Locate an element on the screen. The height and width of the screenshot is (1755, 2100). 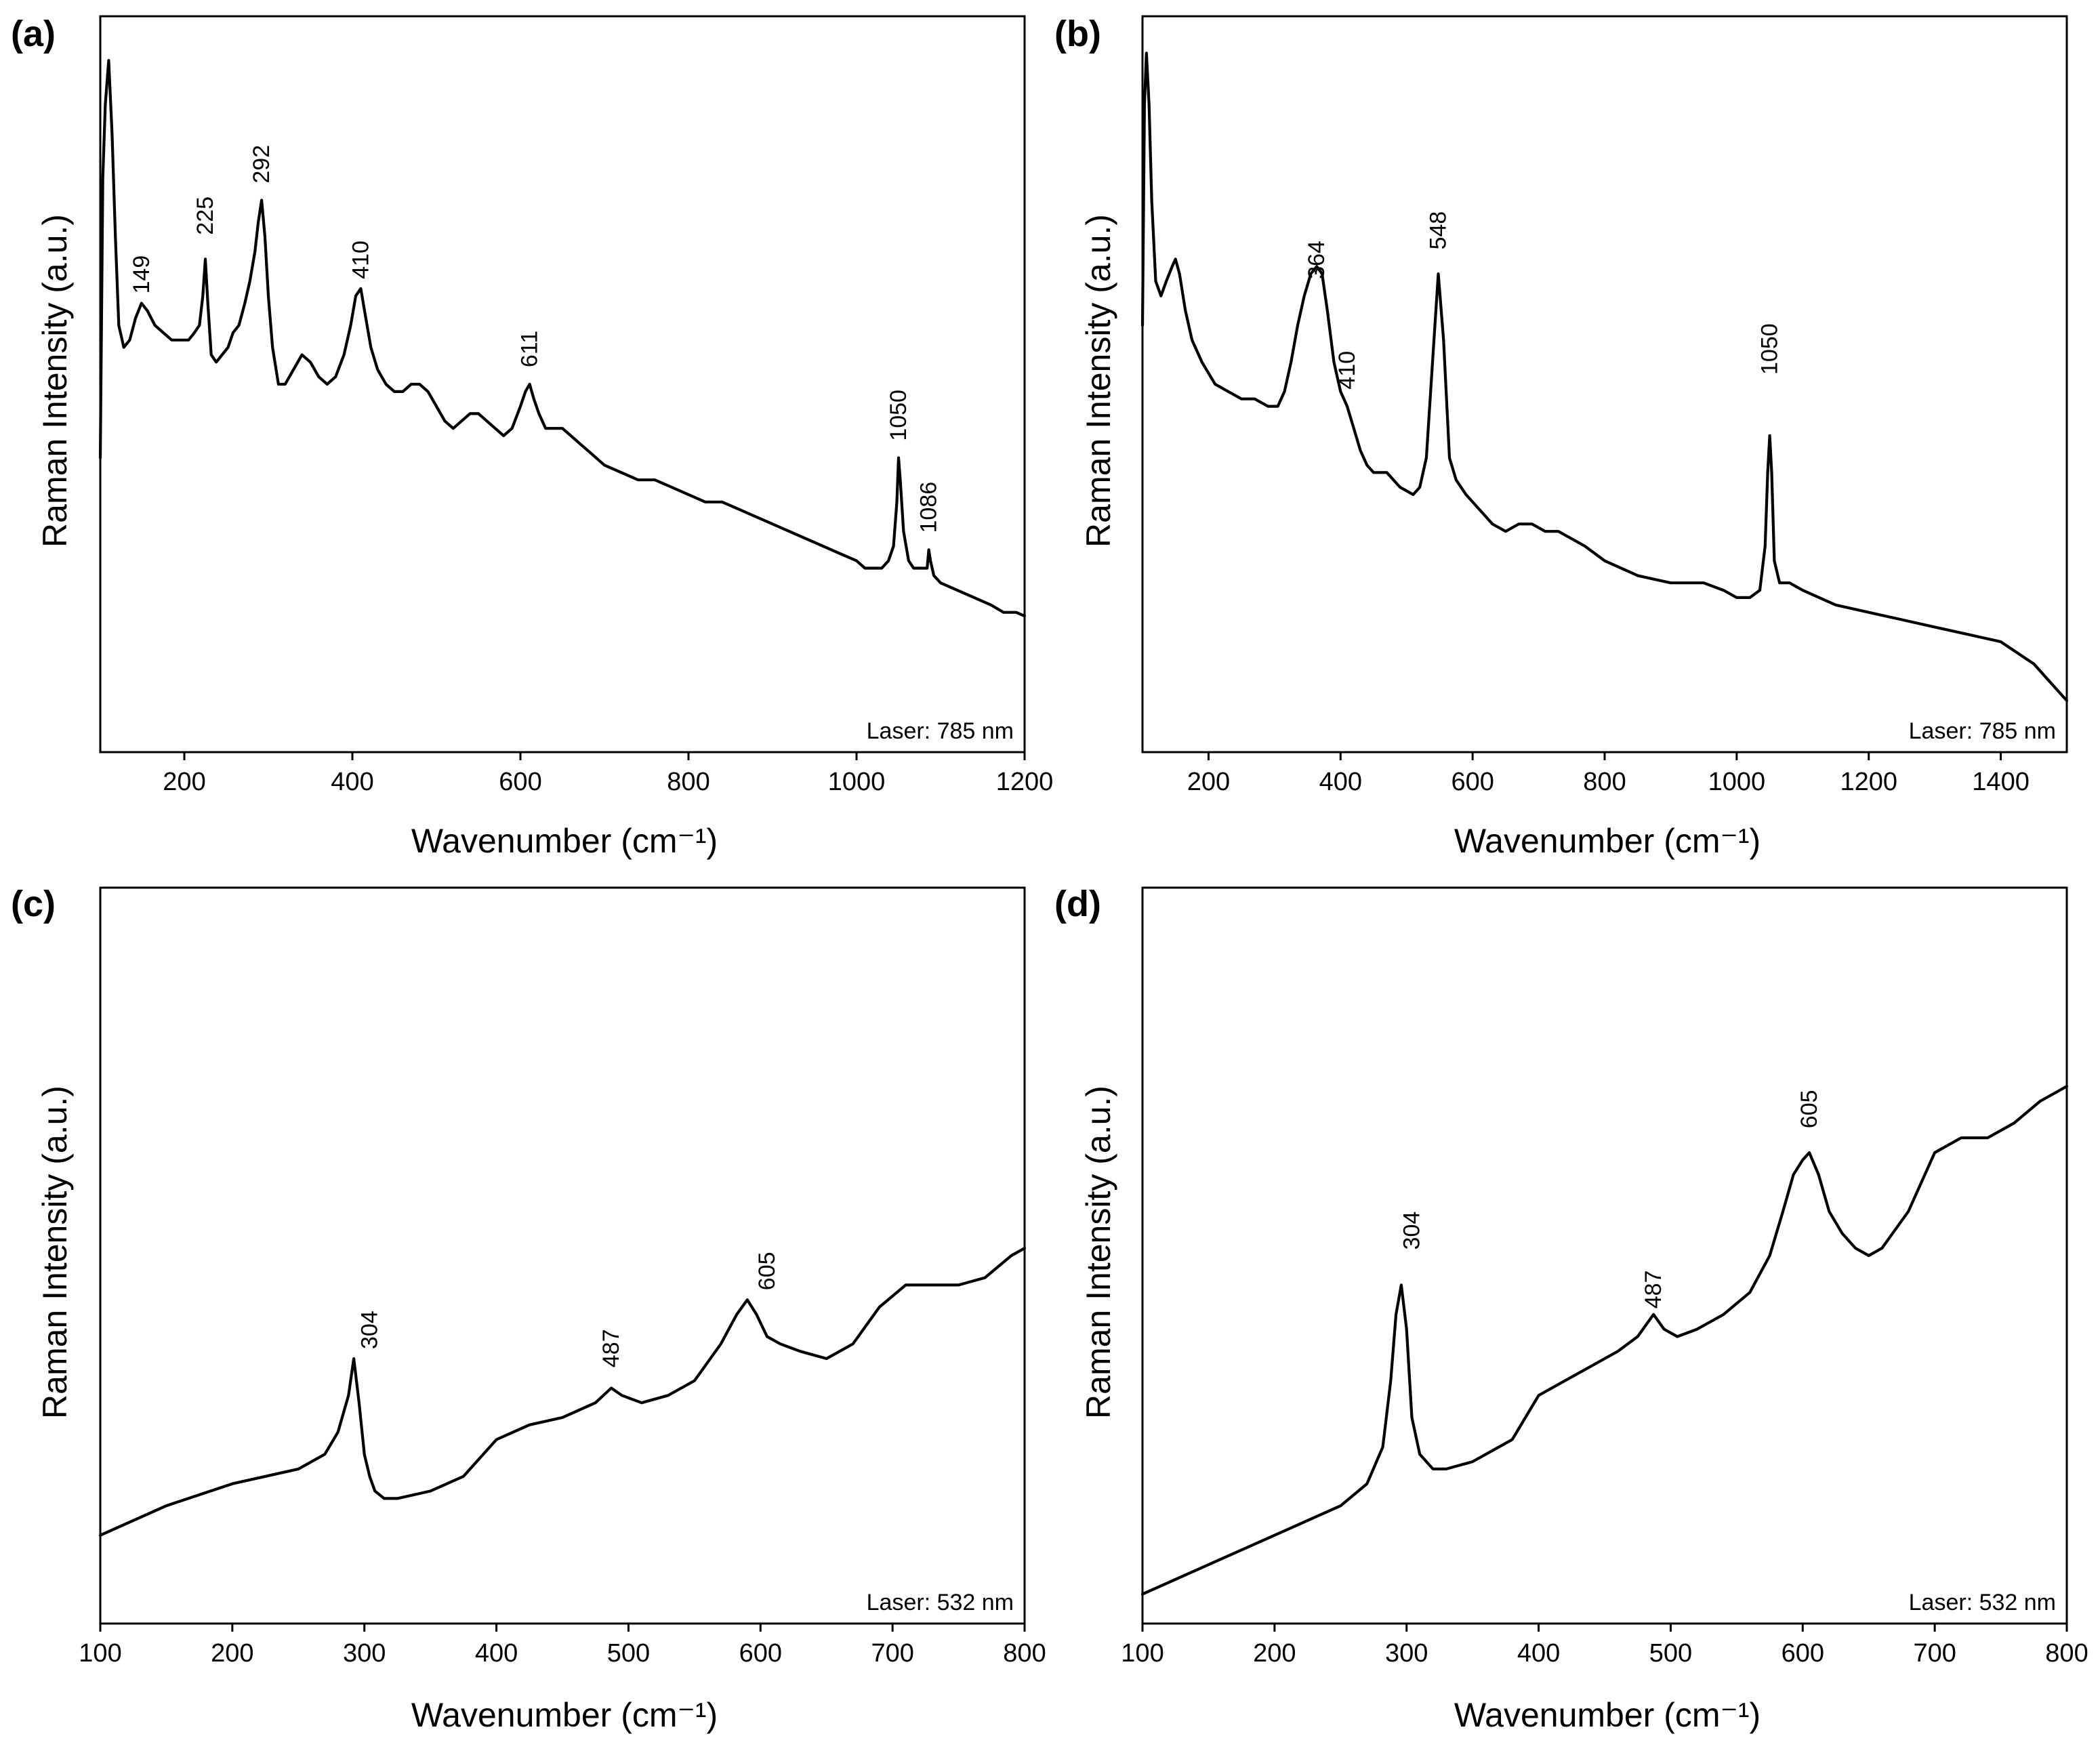
peak-label: 149 is located at coordinates (142, 274).